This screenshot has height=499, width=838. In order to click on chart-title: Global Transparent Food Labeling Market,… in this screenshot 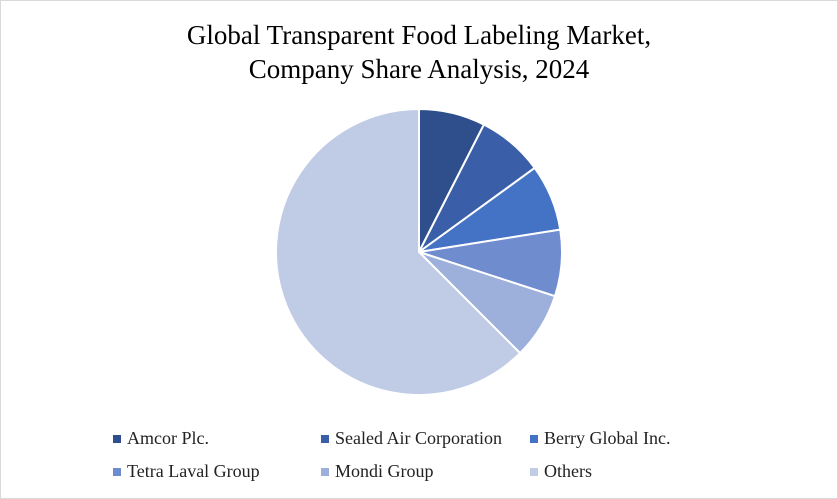, I will do `click(419, 52)`.